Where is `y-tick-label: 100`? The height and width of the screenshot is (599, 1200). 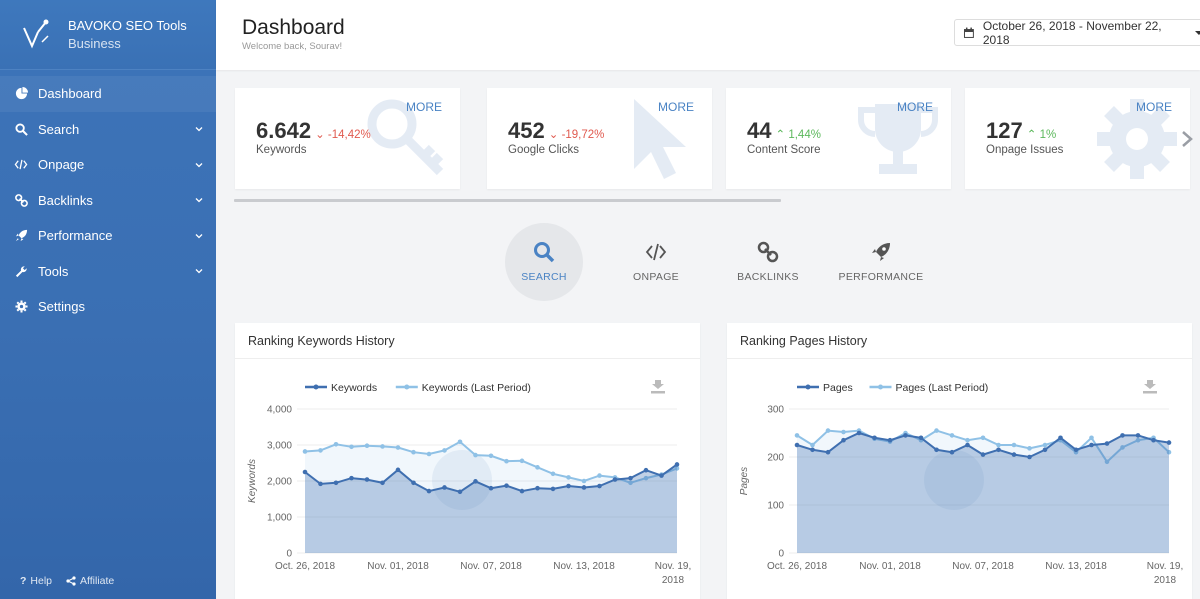 y-tick-label: 100 is located at coordinates (775, 506).